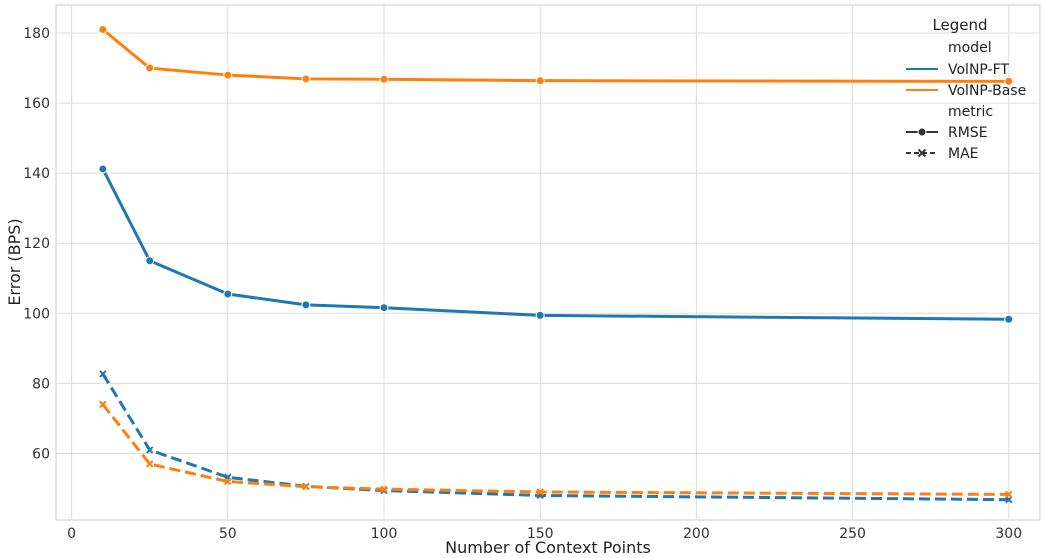  I want to click on y-tick-label: 140, so click(36, 174).